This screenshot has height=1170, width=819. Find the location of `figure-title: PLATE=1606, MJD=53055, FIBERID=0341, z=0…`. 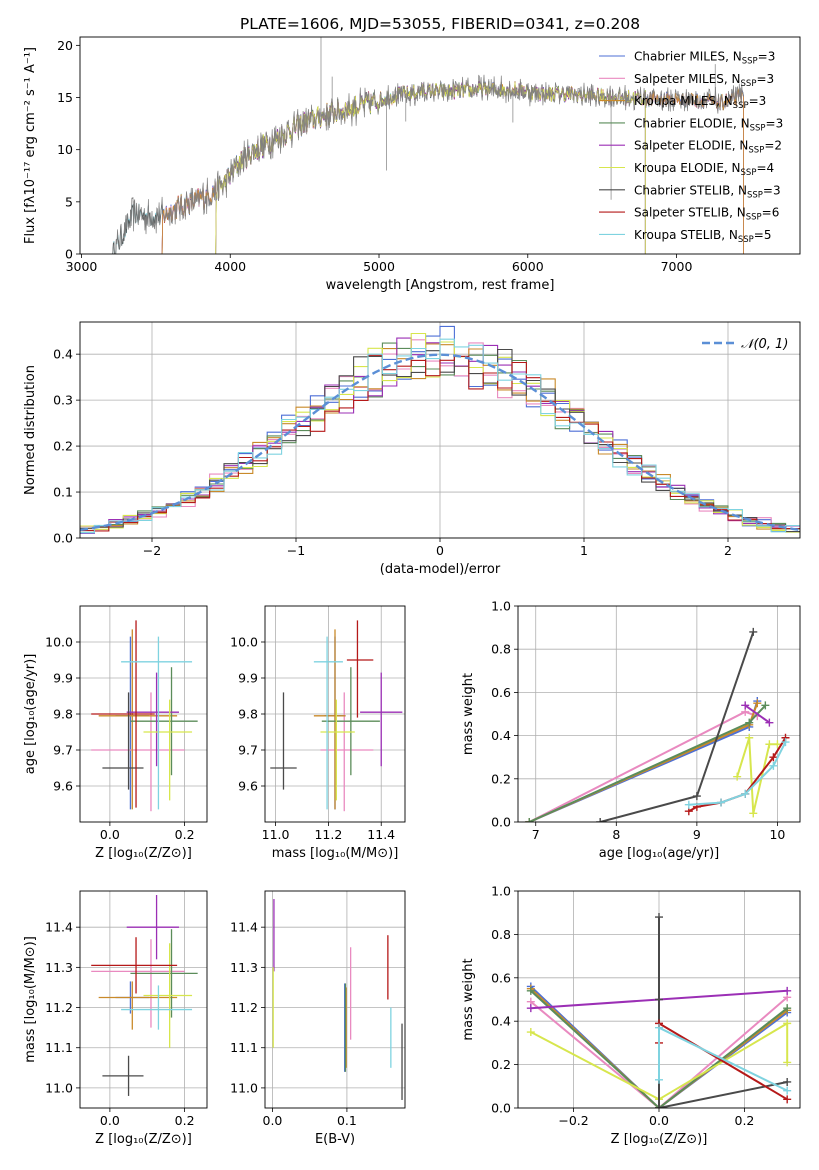

figure-title: PLATE=1606, MJD=53055, FIBERID=0341, z=0… is located at coordinates (440, 24).